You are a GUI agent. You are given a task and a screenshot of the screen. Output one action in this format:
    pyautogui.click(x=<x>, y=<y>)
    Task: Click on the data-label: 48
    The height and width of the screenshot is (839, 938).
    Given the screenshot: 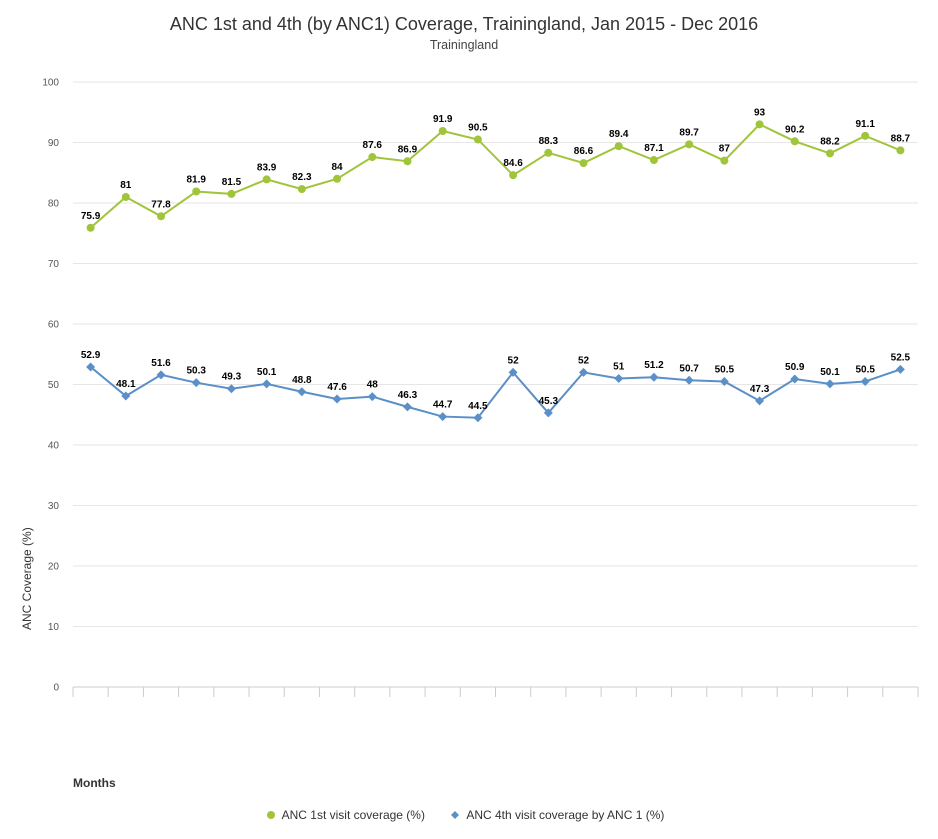 What is the action you would take?
    pyautogui.click(x=373, y=385)
    